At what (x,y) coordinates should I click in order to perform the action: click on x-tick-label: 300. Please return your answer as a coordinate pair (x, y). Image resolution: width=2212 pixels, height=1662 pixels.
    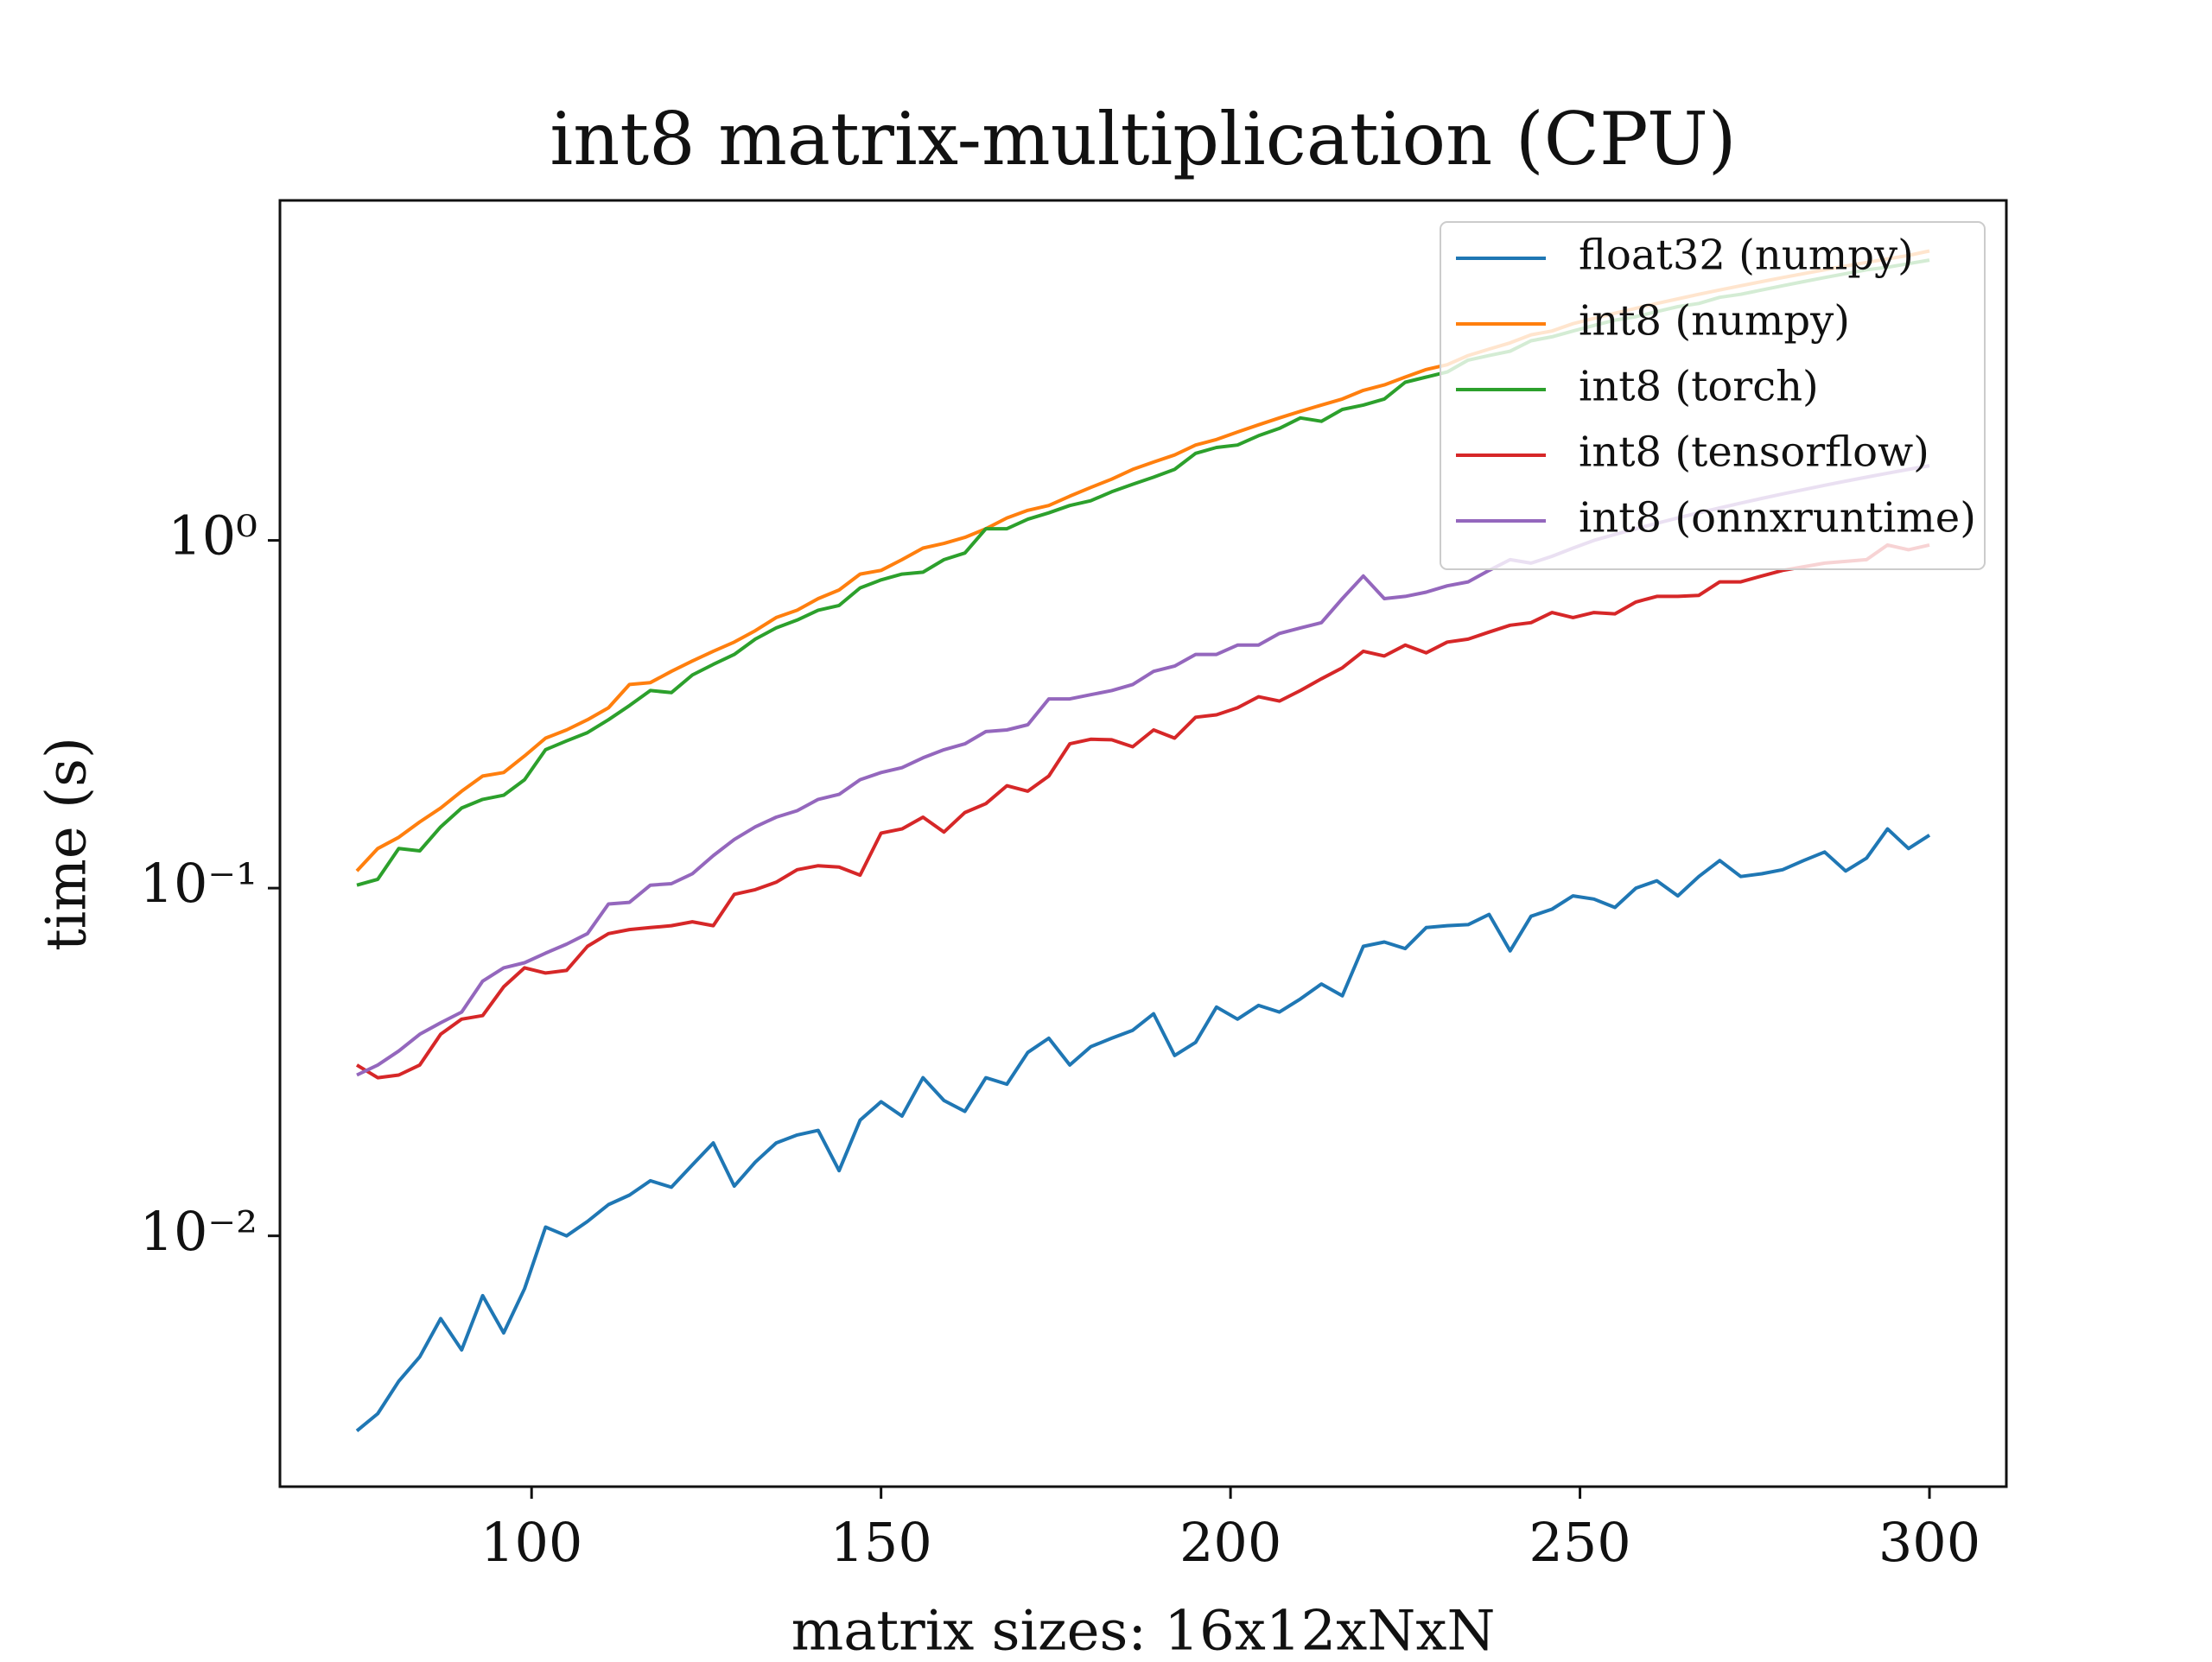
    Looking at the image, I should click on (1929, 1542).